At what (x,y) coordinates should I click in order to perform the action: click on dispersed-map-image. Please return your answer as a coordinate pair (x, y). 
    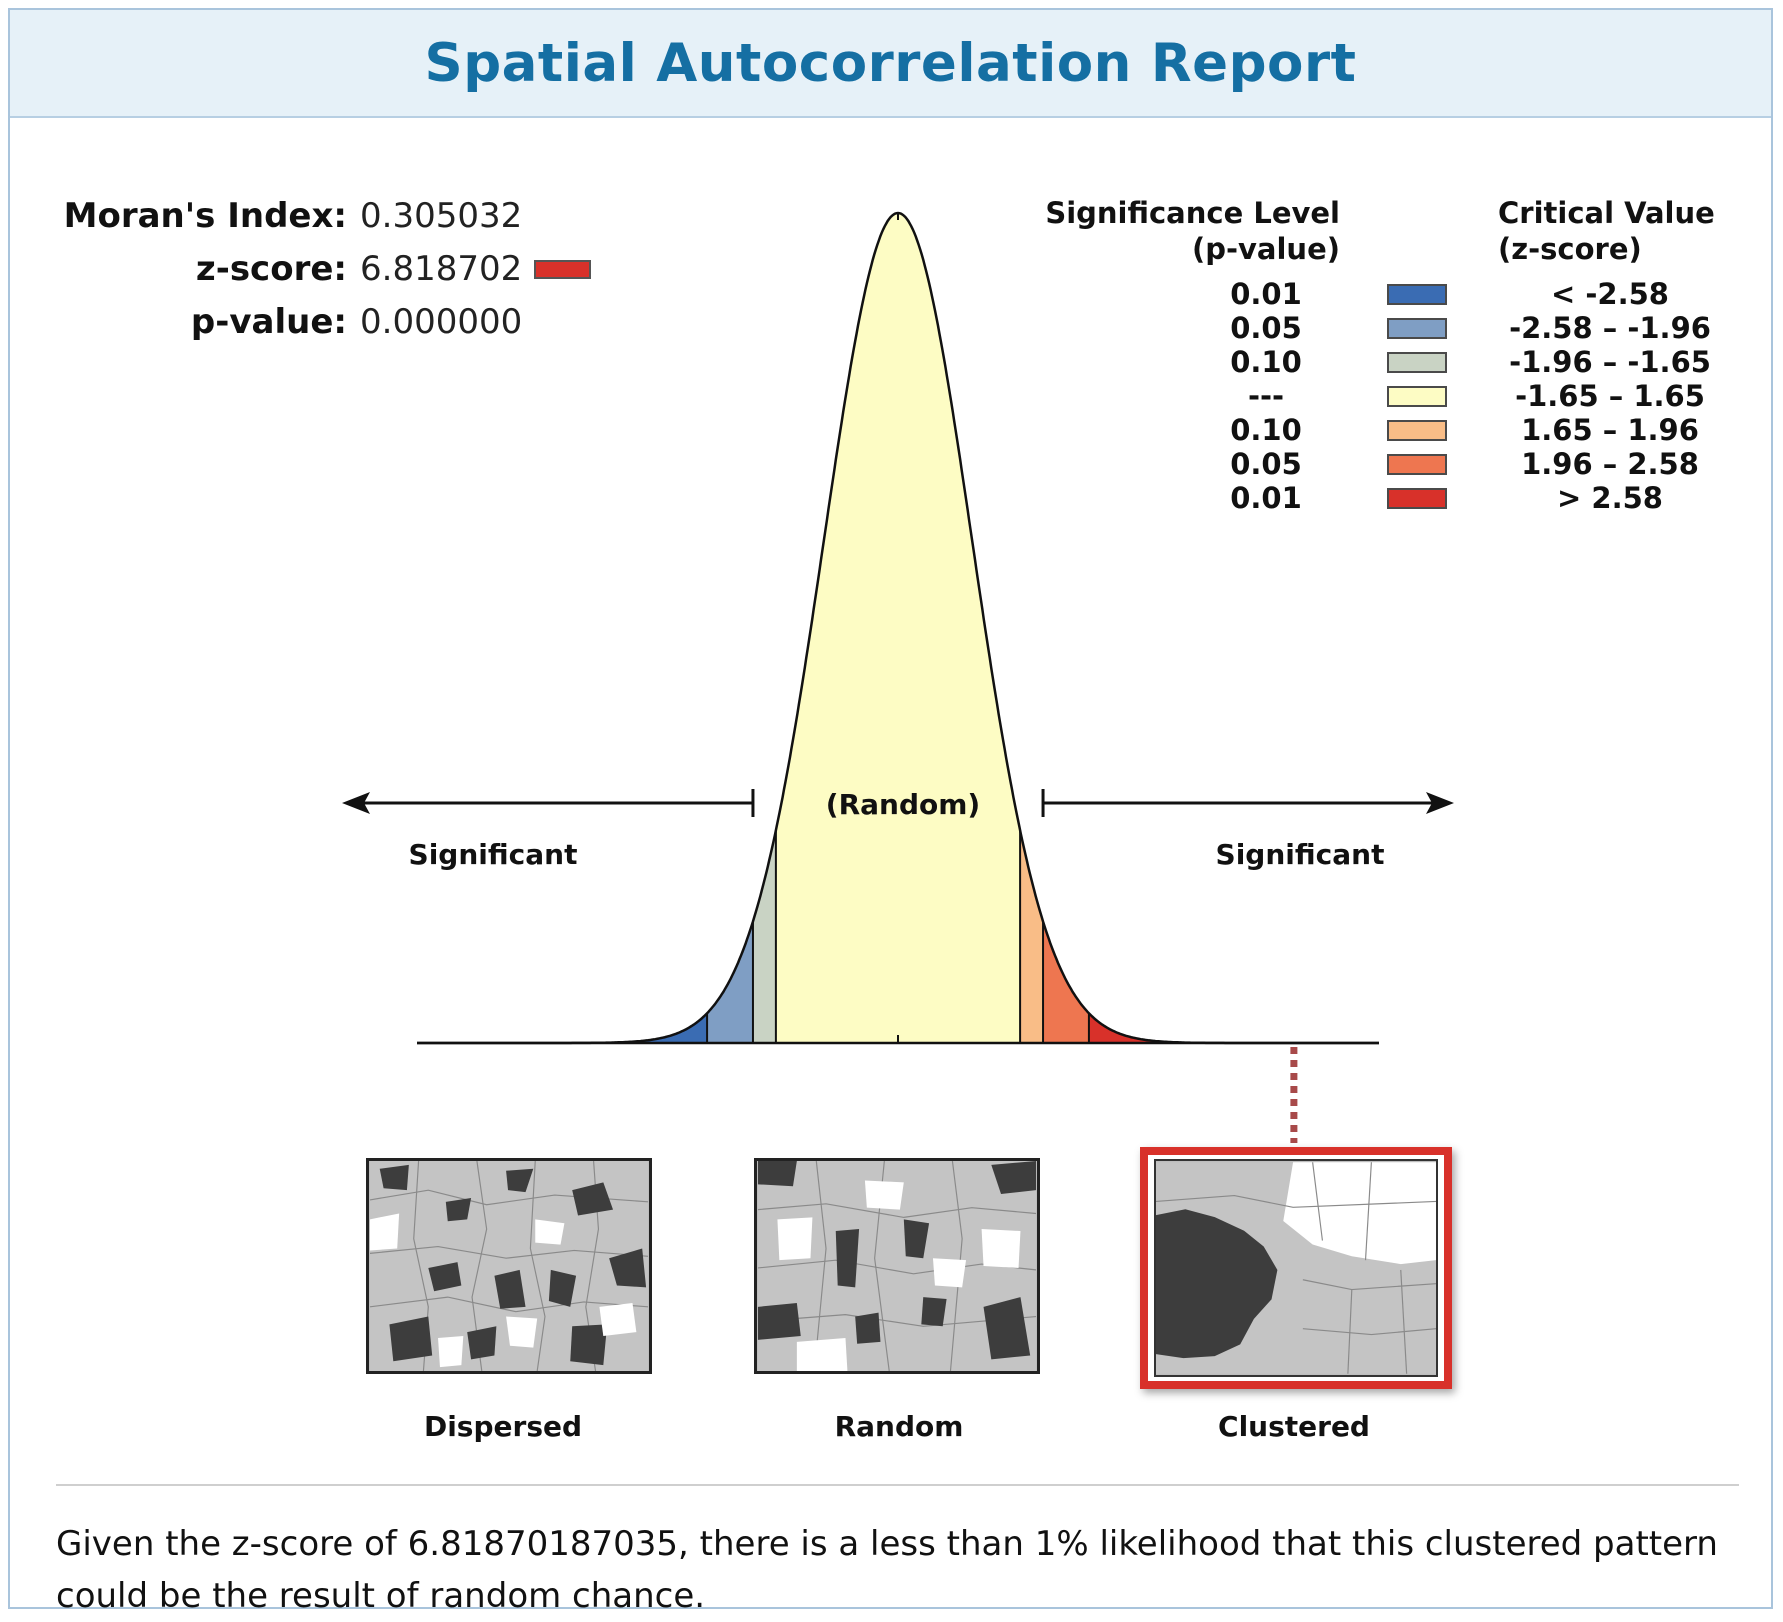
    Looking at the image, I should click on (509, 1266).